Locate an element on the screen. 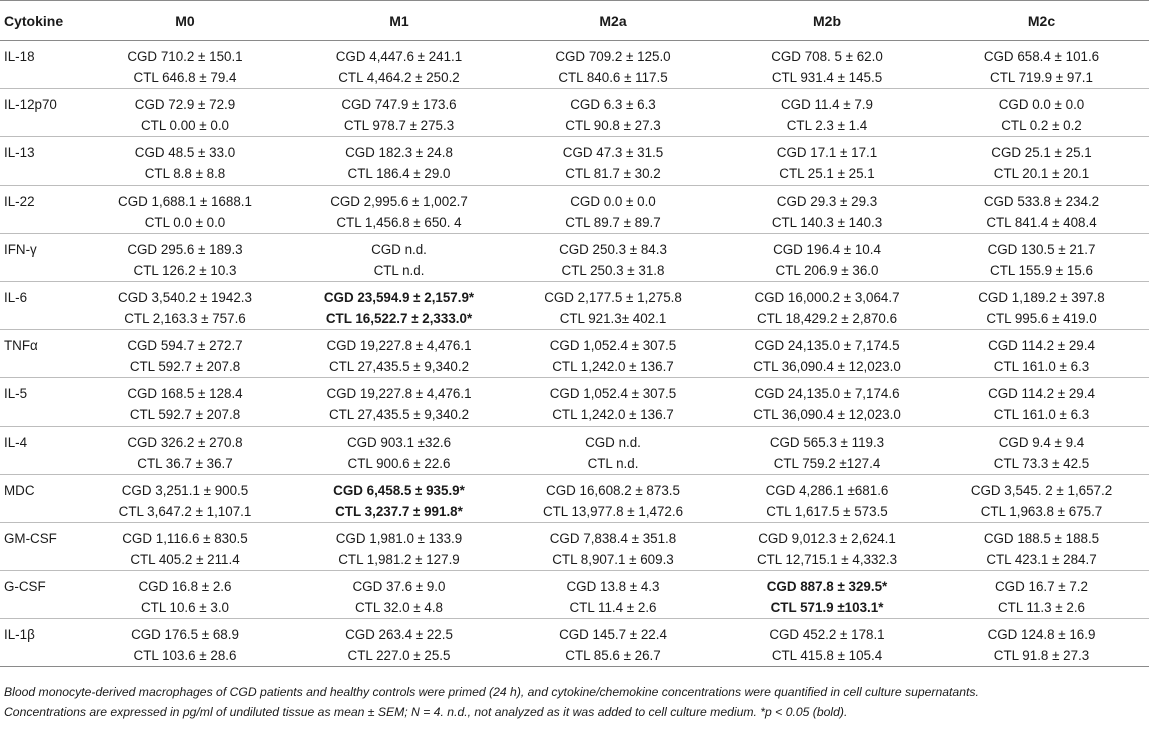  header-m1: M1 is located at coordinates (399, 20).